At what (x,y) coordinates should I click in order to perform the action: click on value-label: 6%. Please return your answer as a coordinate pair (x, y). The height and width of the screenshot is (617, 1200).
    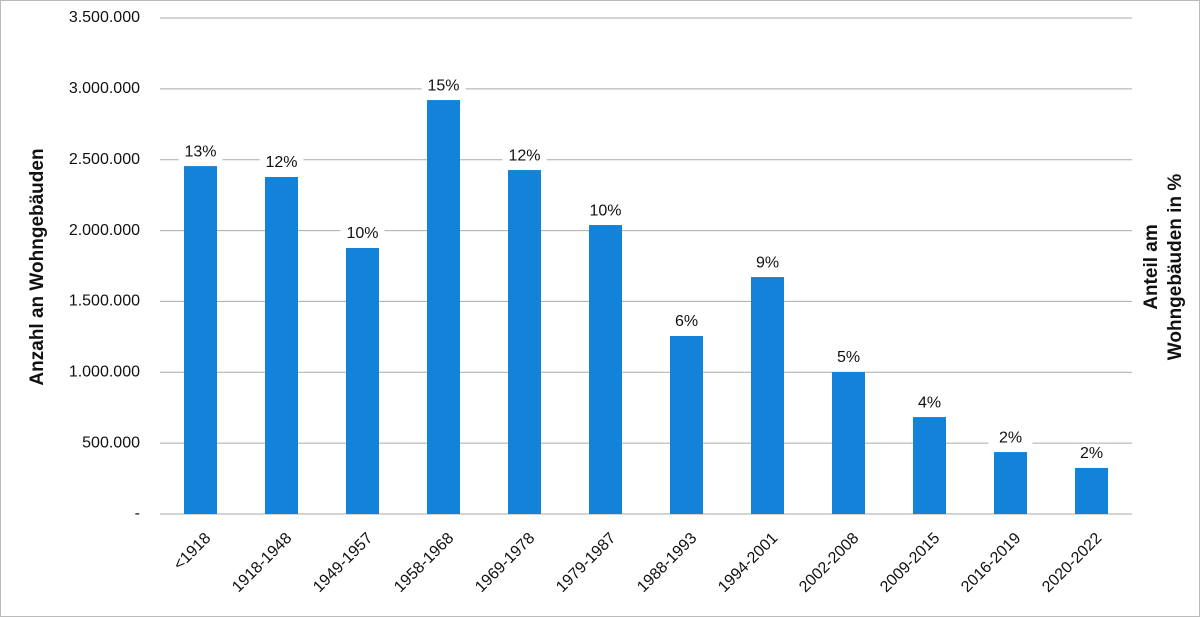
    Looking at the image, I should click on (686, 321).